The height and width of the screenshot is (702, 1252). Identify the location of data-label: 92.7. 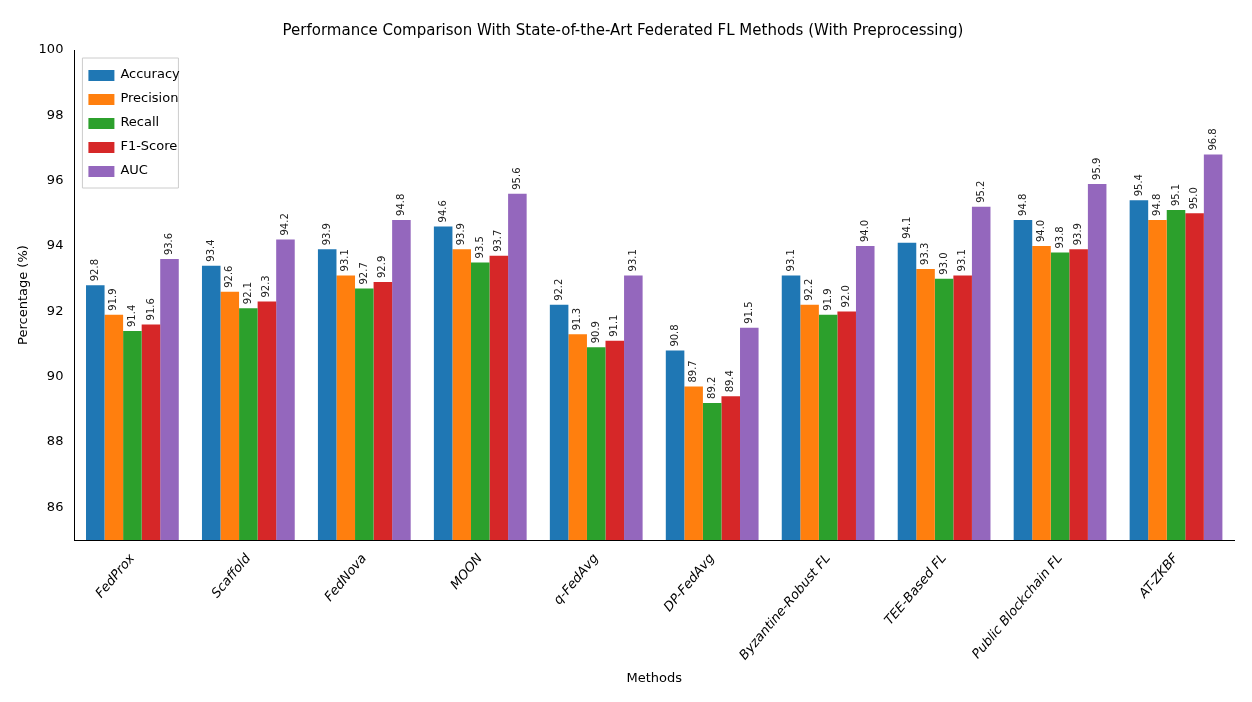
(363, 273).